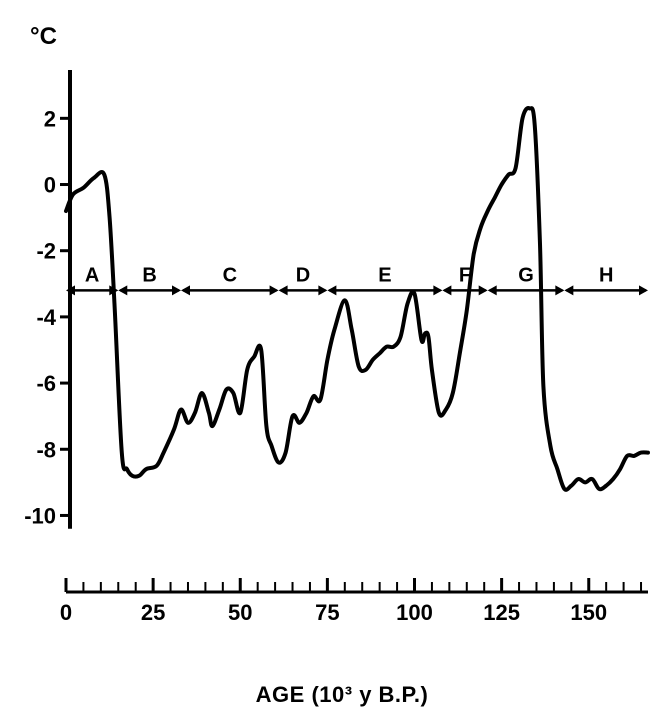 Image resolution: width=651 pixels, height=716 pixels. Describe the element at coordinates (303, 275) in the screenshot. I see `stage-label-d: D` at that location.